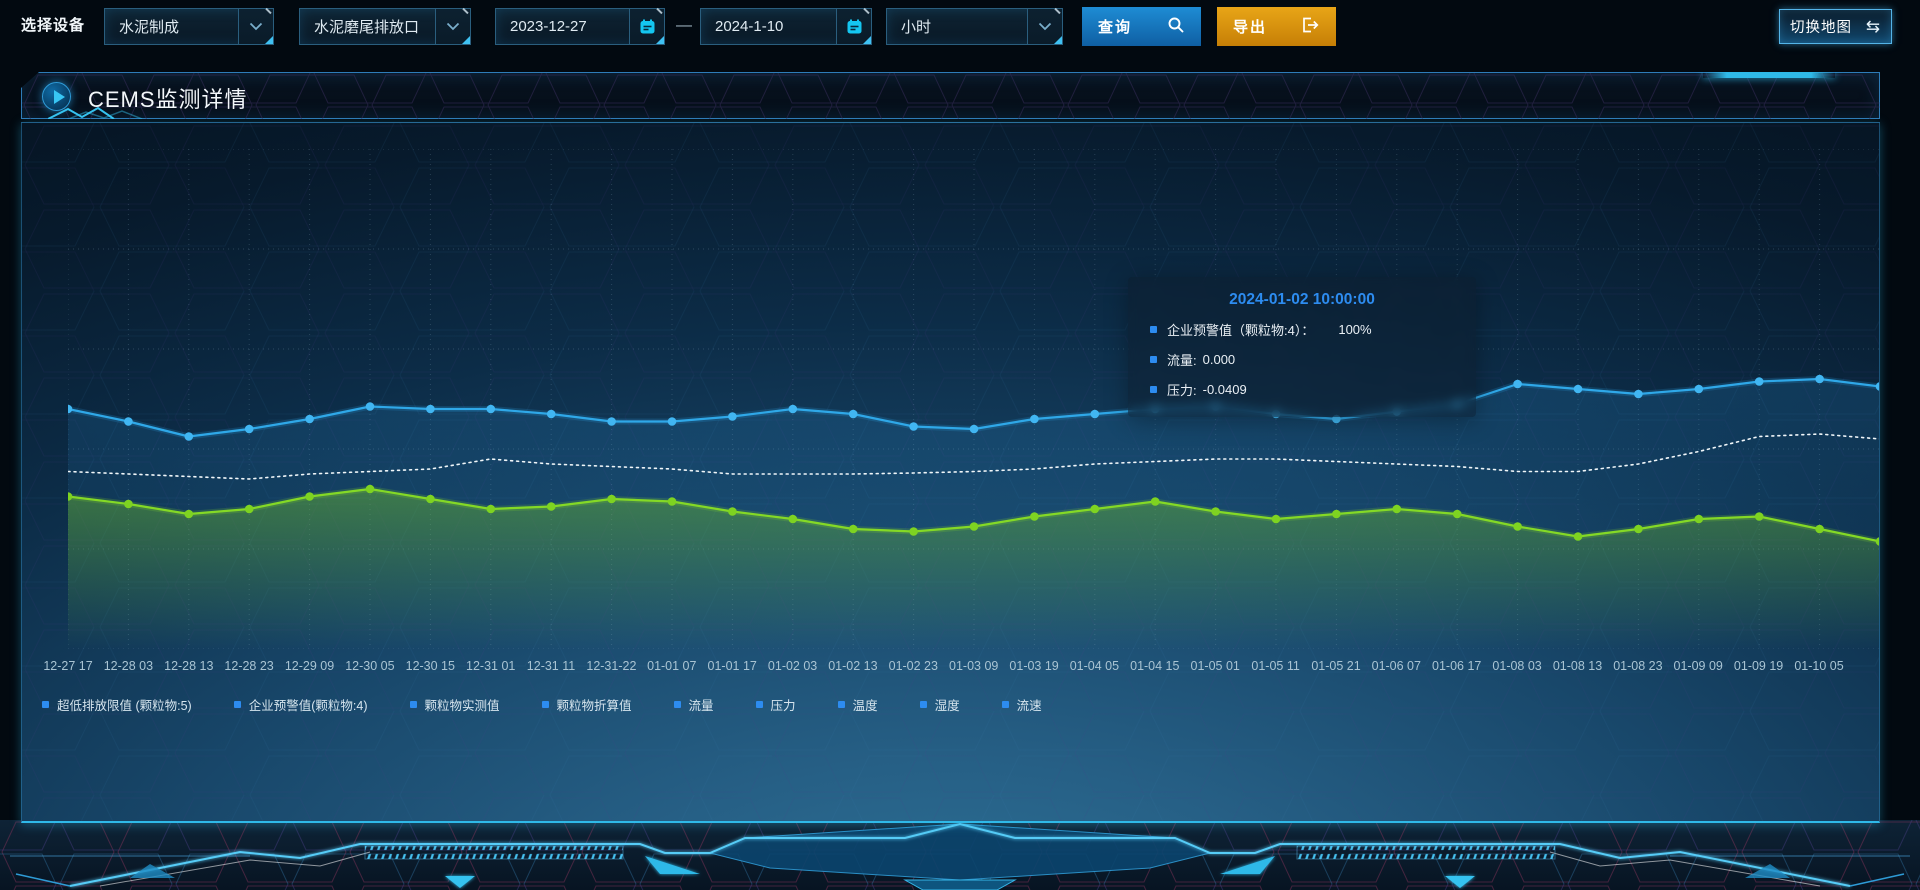  I want to click on legend-item: 颗粒物折算值, so click(586, 704).